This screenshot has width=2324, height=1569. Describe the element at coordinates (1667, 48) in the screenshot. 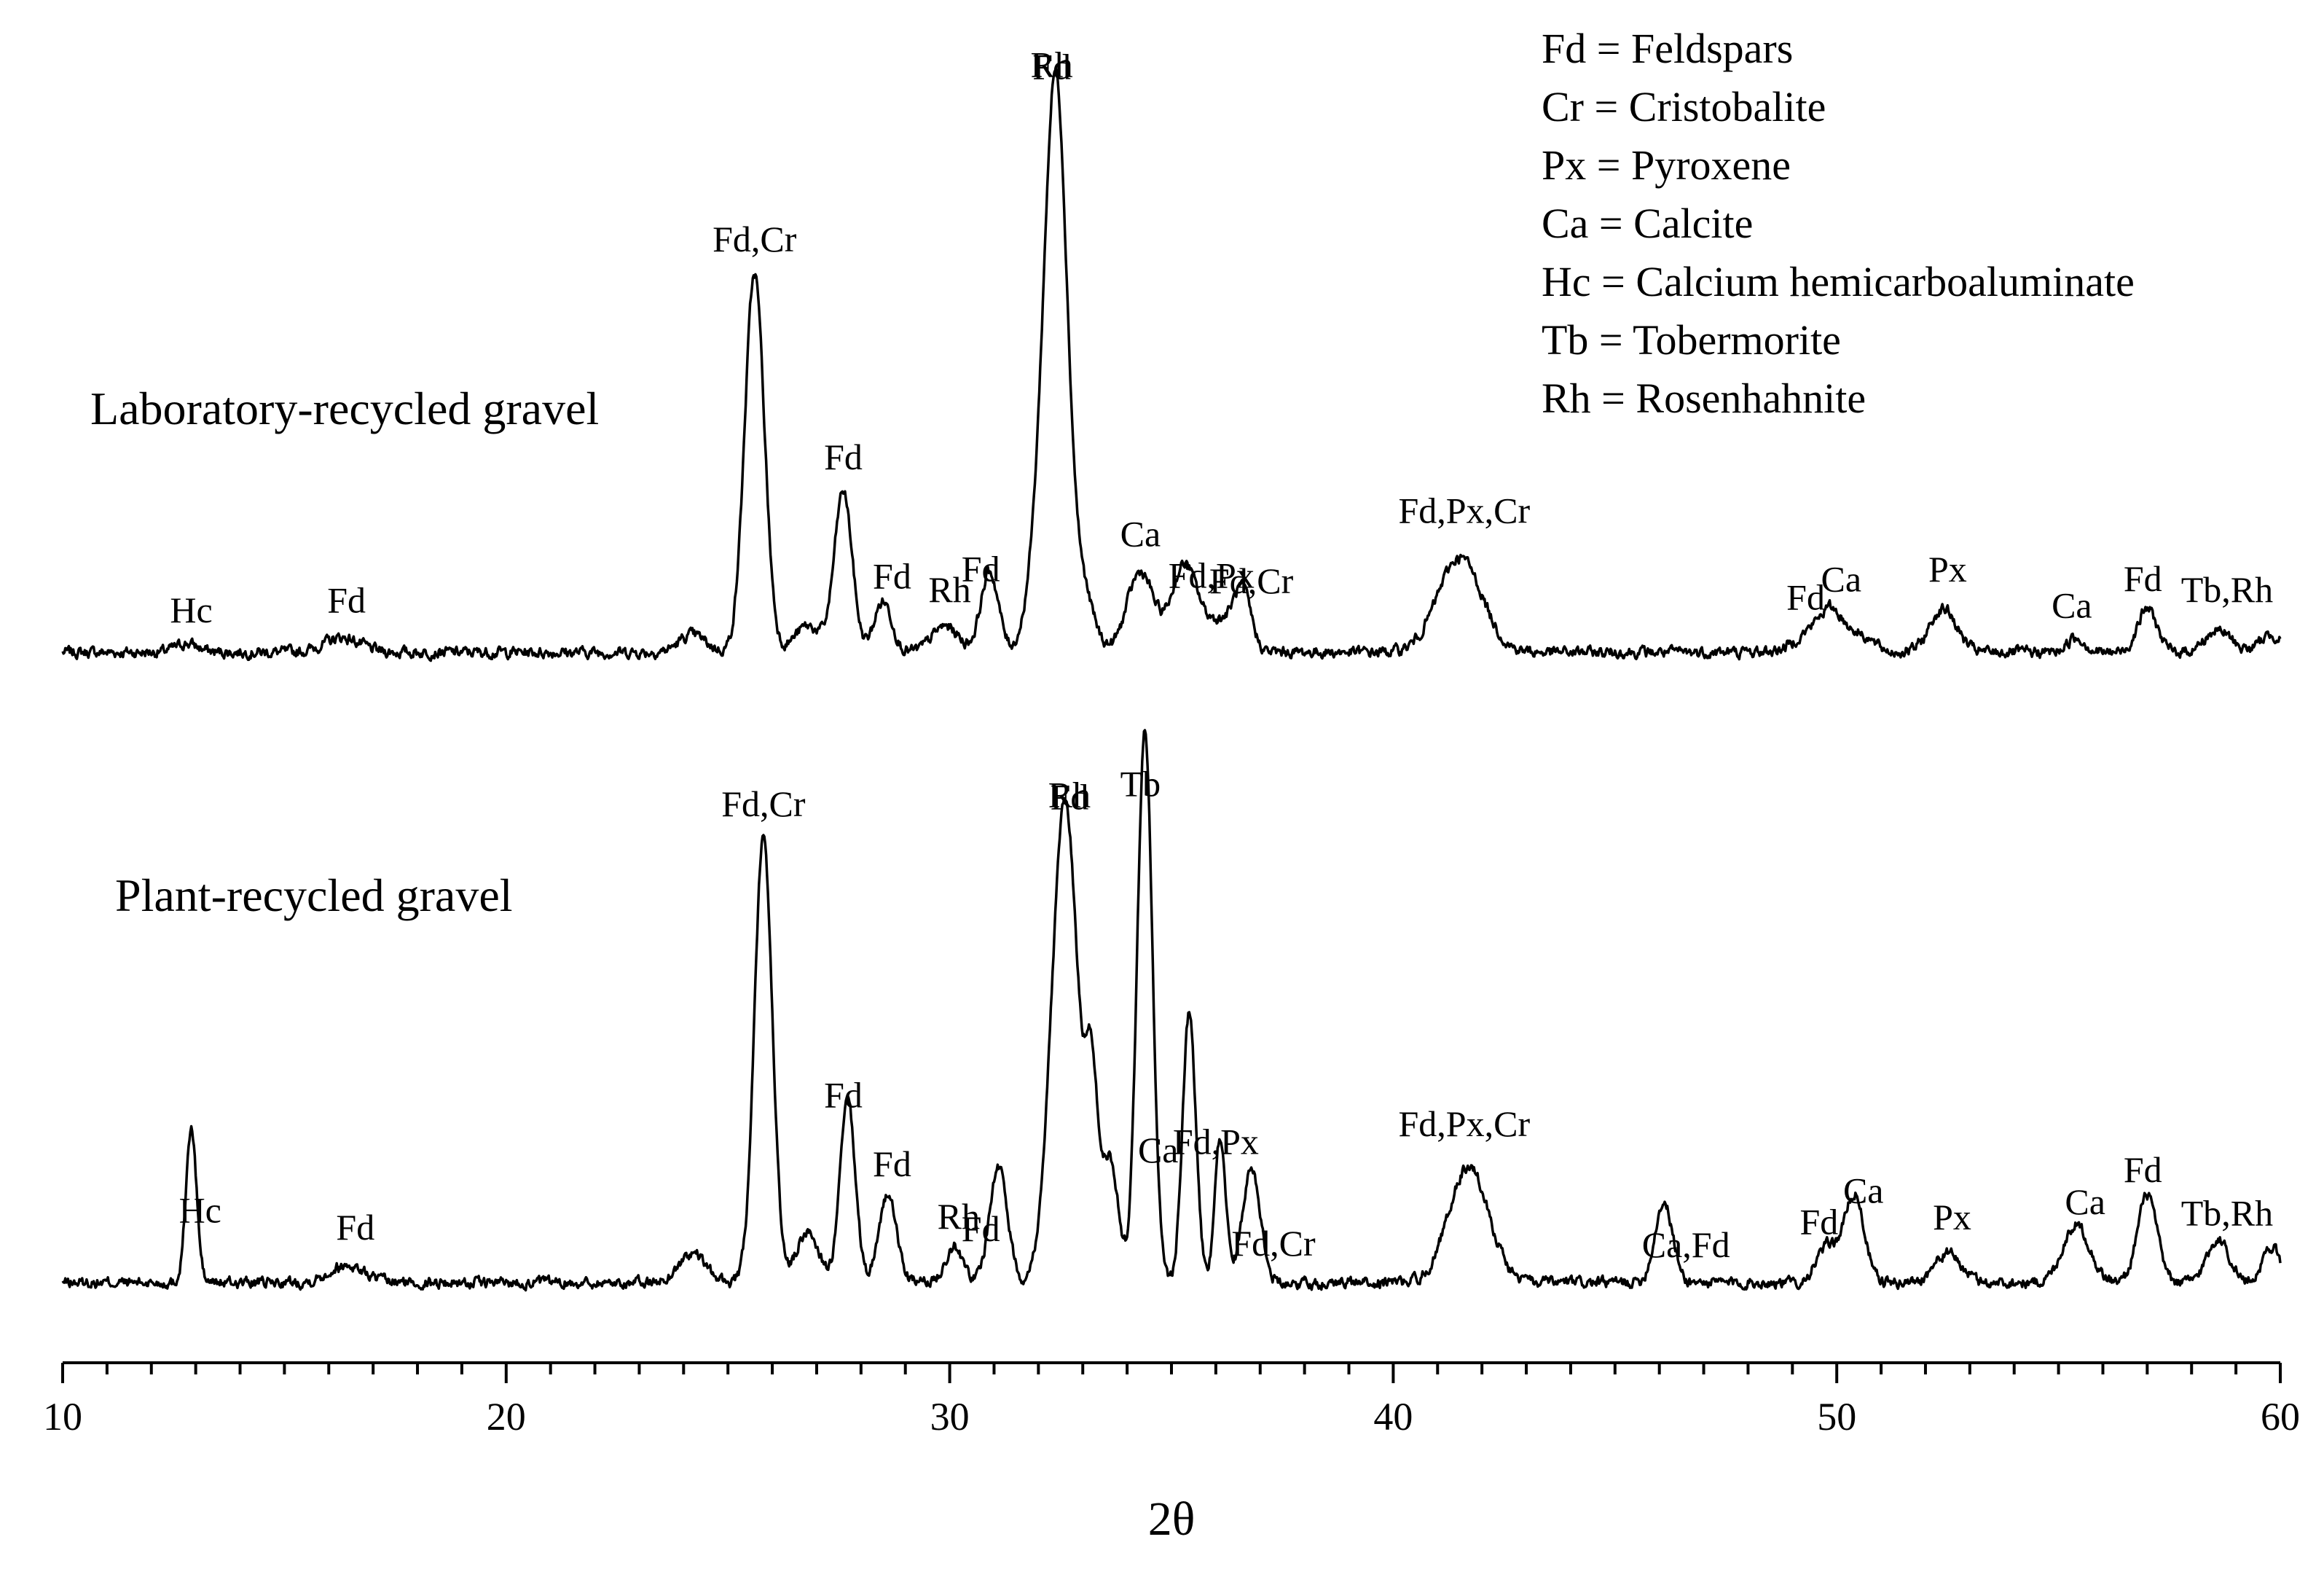

I see `legend-entry: Fd = Feldspars` at that location.